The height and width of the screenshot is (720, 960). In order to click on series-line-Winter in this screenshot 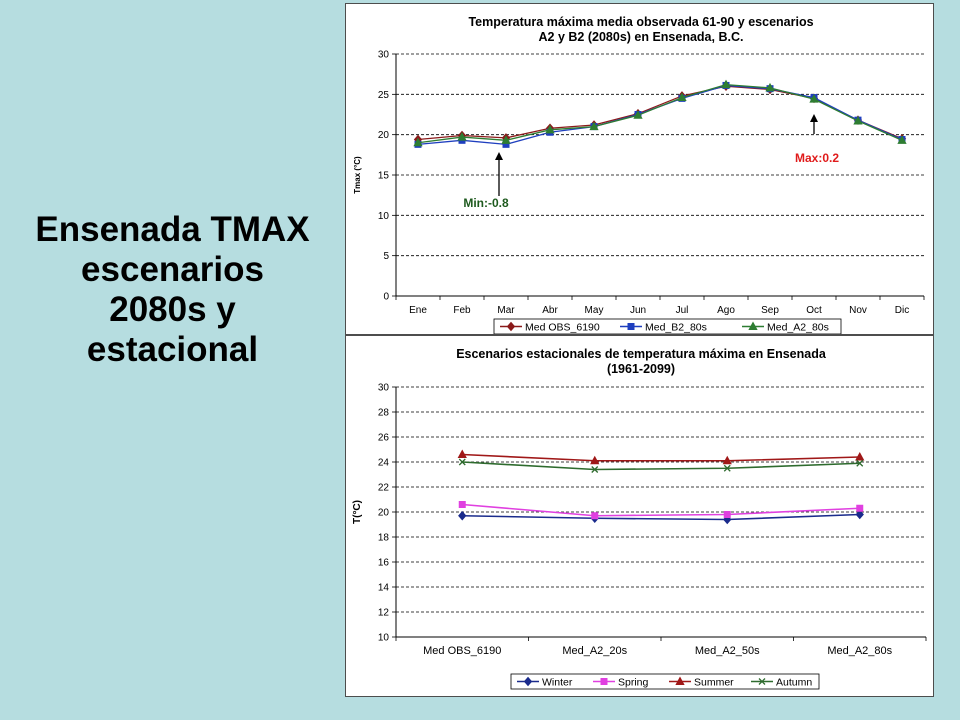, I will do `click(661, 517)`.